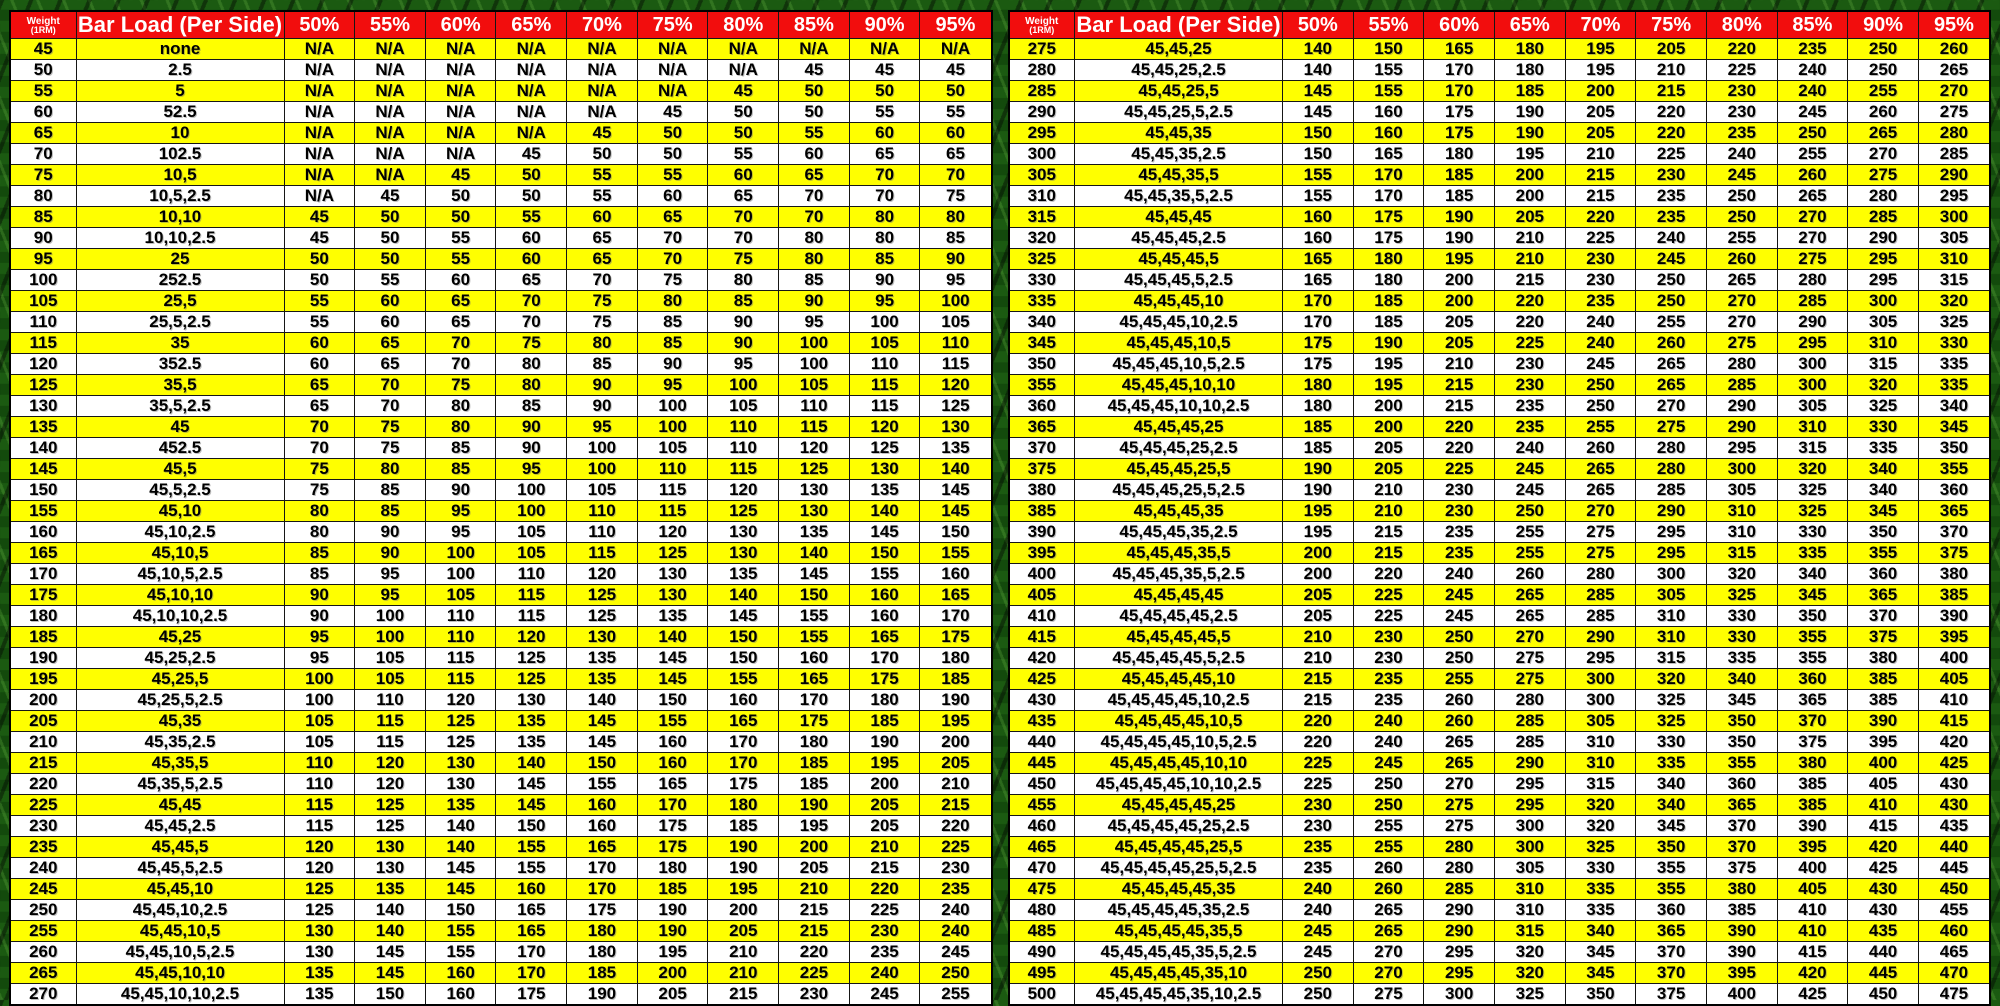  Describe the element at coordinates (43, 196) in the screenshot. I see `weight-cell: 80` at that location.